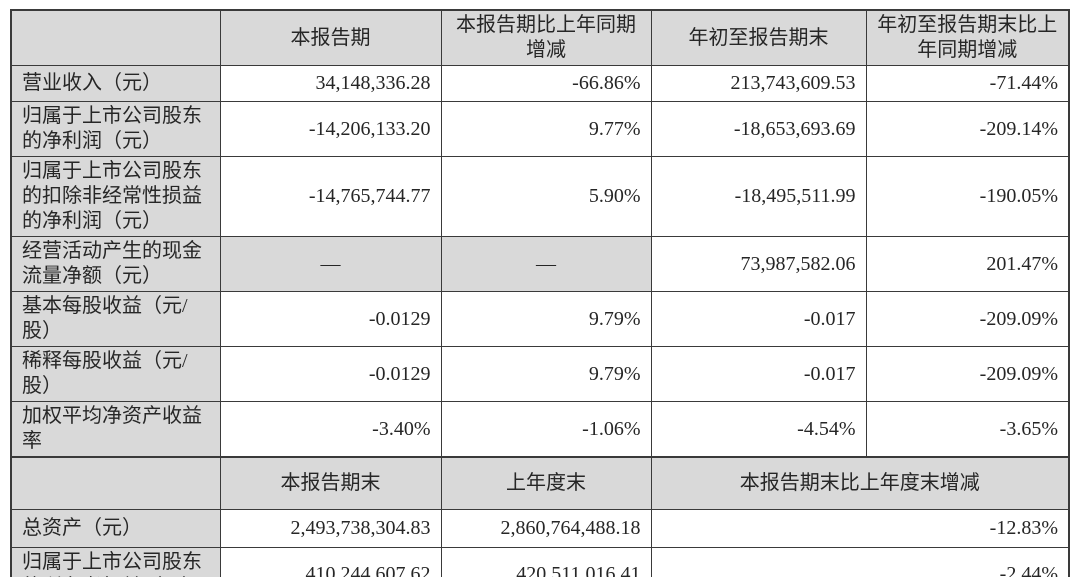 This screenshot has height=577, width=1080. Describe the element at coordinates (546, 129) in the screenshot. I see `cell-current-yoy: 9.77%` at that location.